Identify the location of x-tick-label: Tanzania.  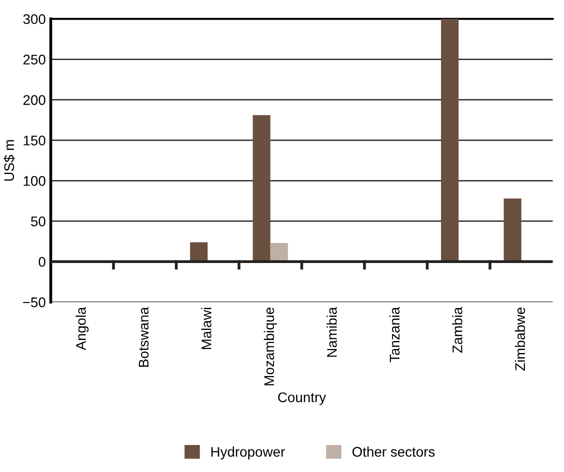
(394, 334).